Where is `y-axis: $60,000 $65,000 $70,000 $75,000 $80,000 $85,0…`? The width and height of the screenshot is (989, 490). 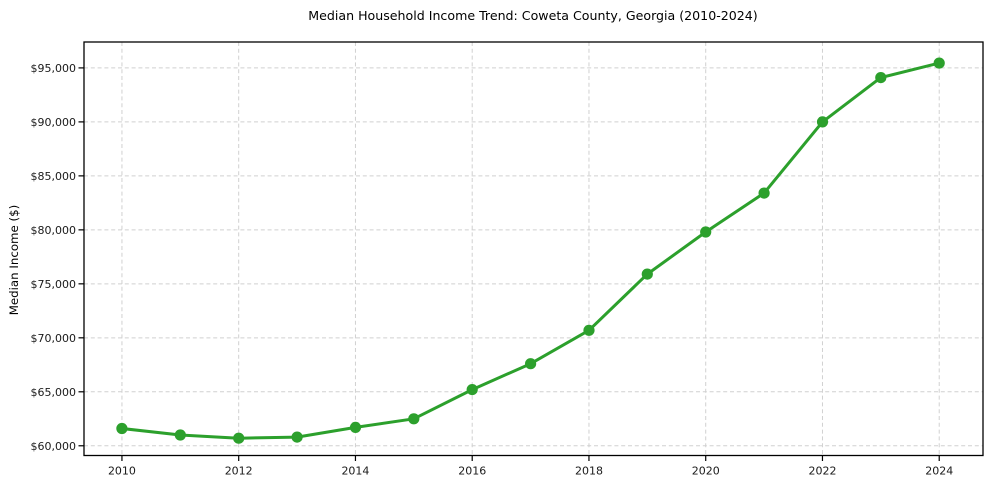 y-axis: $60,000 $65,000 $70,000 $75,000 $80,000 $85,0… is located at coordinates (57, 257).